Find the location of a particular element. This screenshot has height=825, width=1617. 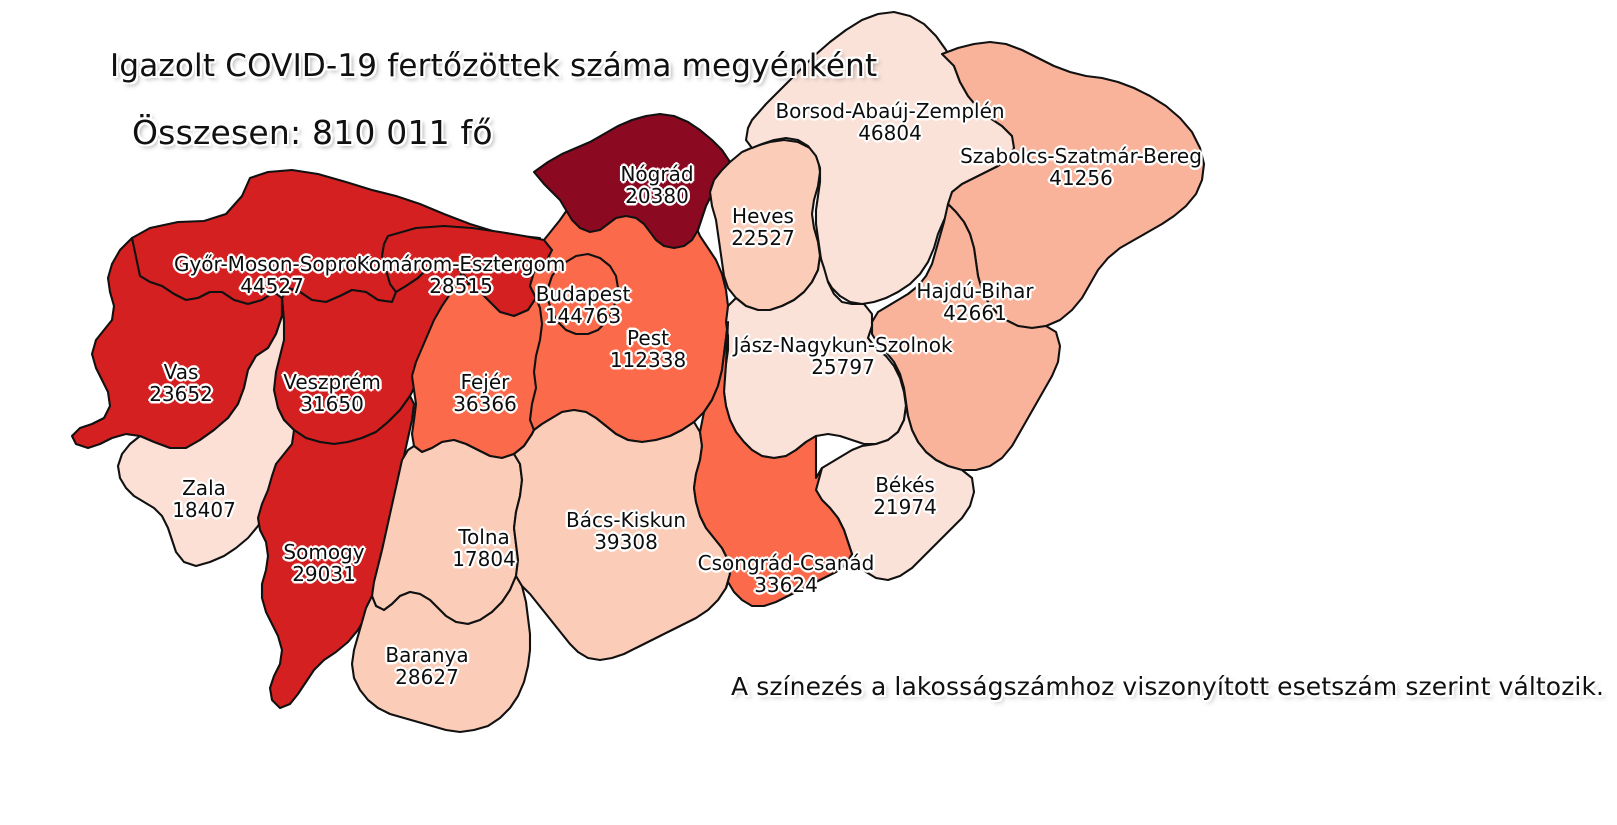

county-value: 41256 is located at coordinates (1081, 178).